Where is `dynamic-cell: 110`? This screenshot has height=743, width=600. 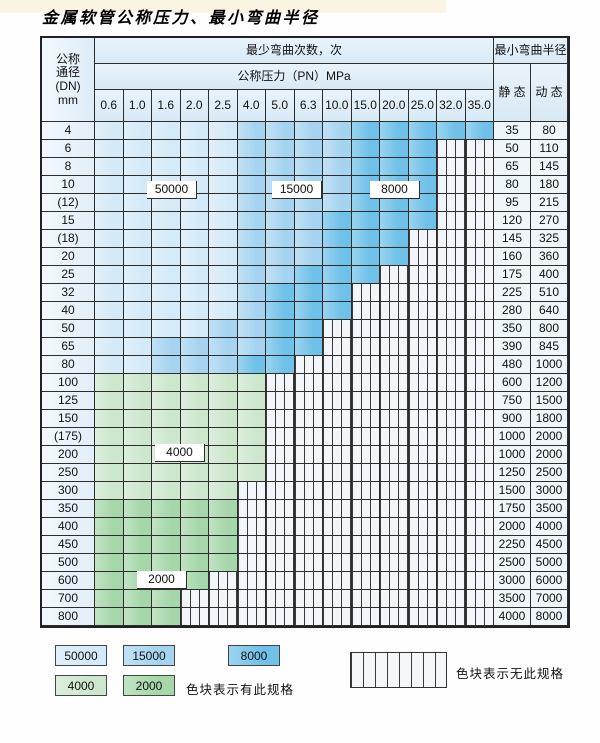 dynamic-cell: 110 is located at coordinates (549, 149).